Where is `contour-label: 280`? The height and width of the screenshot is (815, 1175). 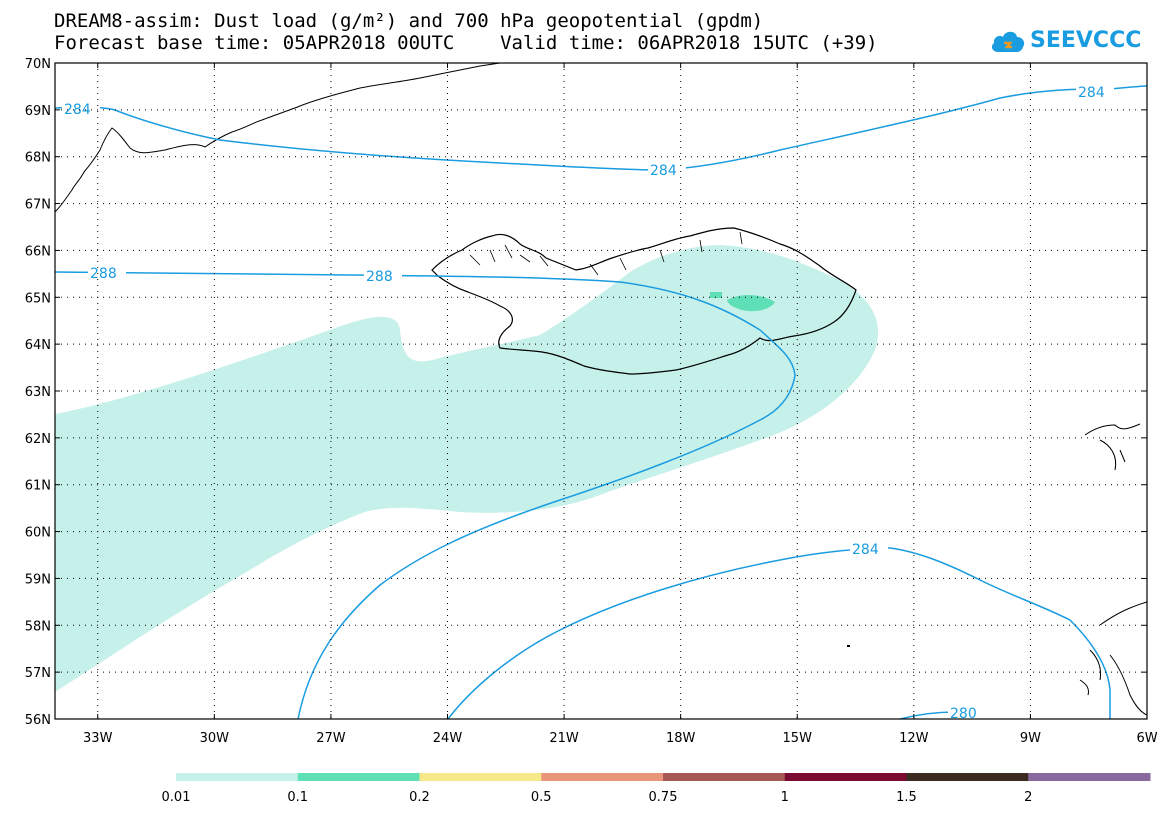
contour-label: 280 is located at coordinates (963, 714).